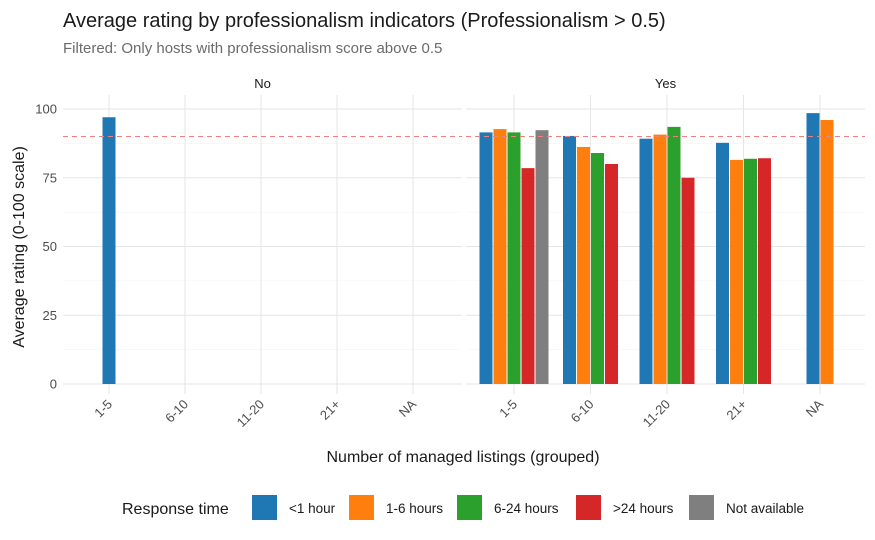 Image resolution: width=875 pixels, height=540 pixels. Describe the element at coordinates (462, 457) in the screenshot. I see `x-axis-title: Number of managed listings (grouped)` at that location.